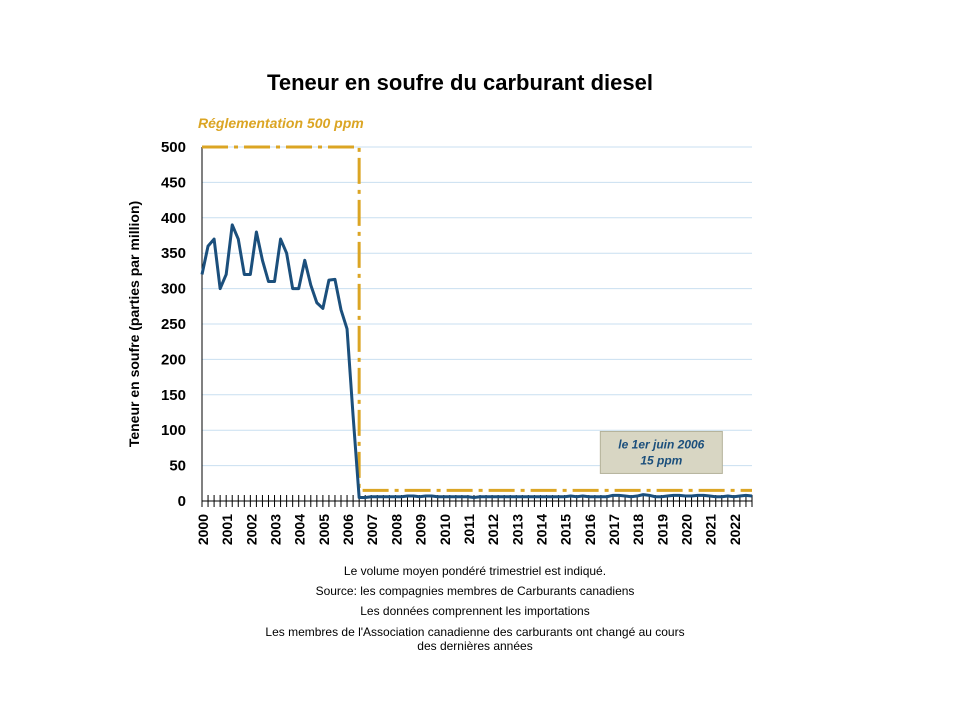 The image size is (960, 720). I want to click on annotation: le 1er juin 2006 15 ppm, so click(661, 452).